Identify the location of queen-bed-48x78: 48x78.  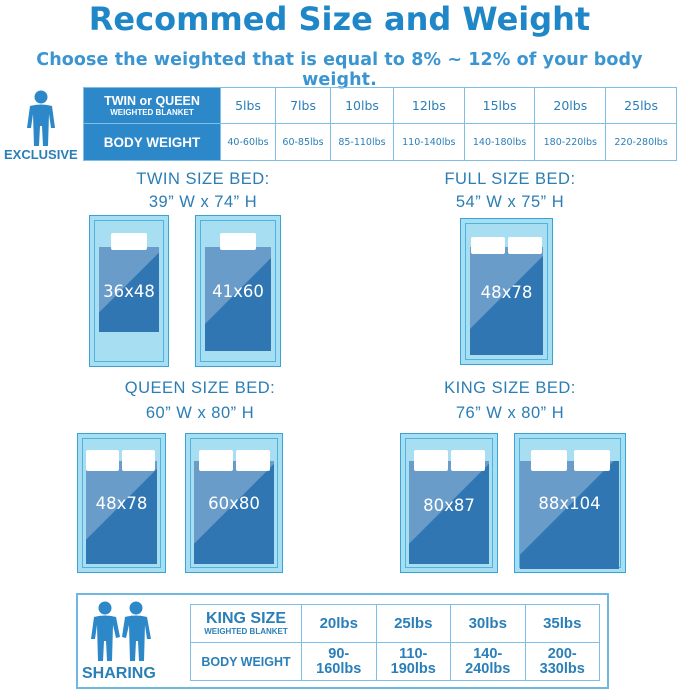
(121, 503).